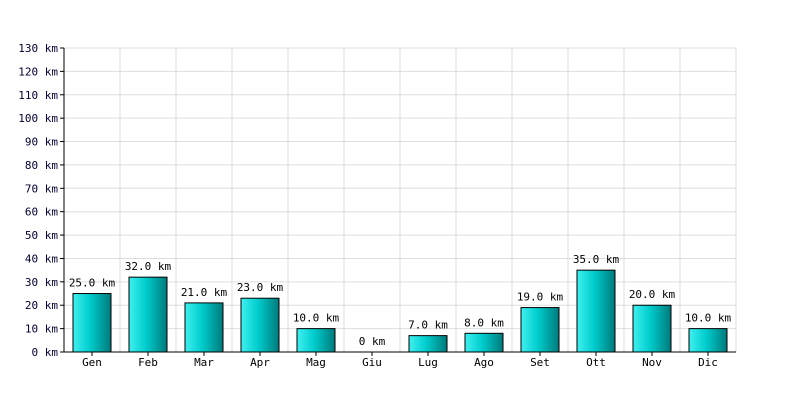  What do you see at coordinates (540, 297) in the screenshot?
I see `data-label: 19.0 km` at bounding box center [540, 297].